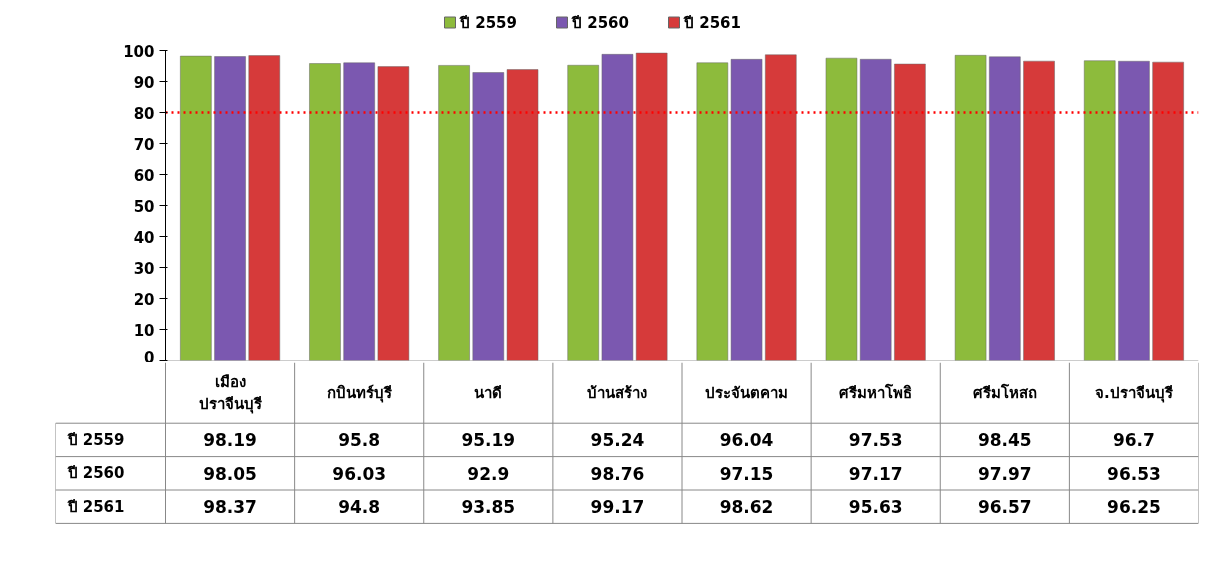 This screenshot has height=578, width=1223. What do you see at coordinates (617, 440) in the screenshot?
I see `data-label: 95.24` at bounding box center [617, 440].